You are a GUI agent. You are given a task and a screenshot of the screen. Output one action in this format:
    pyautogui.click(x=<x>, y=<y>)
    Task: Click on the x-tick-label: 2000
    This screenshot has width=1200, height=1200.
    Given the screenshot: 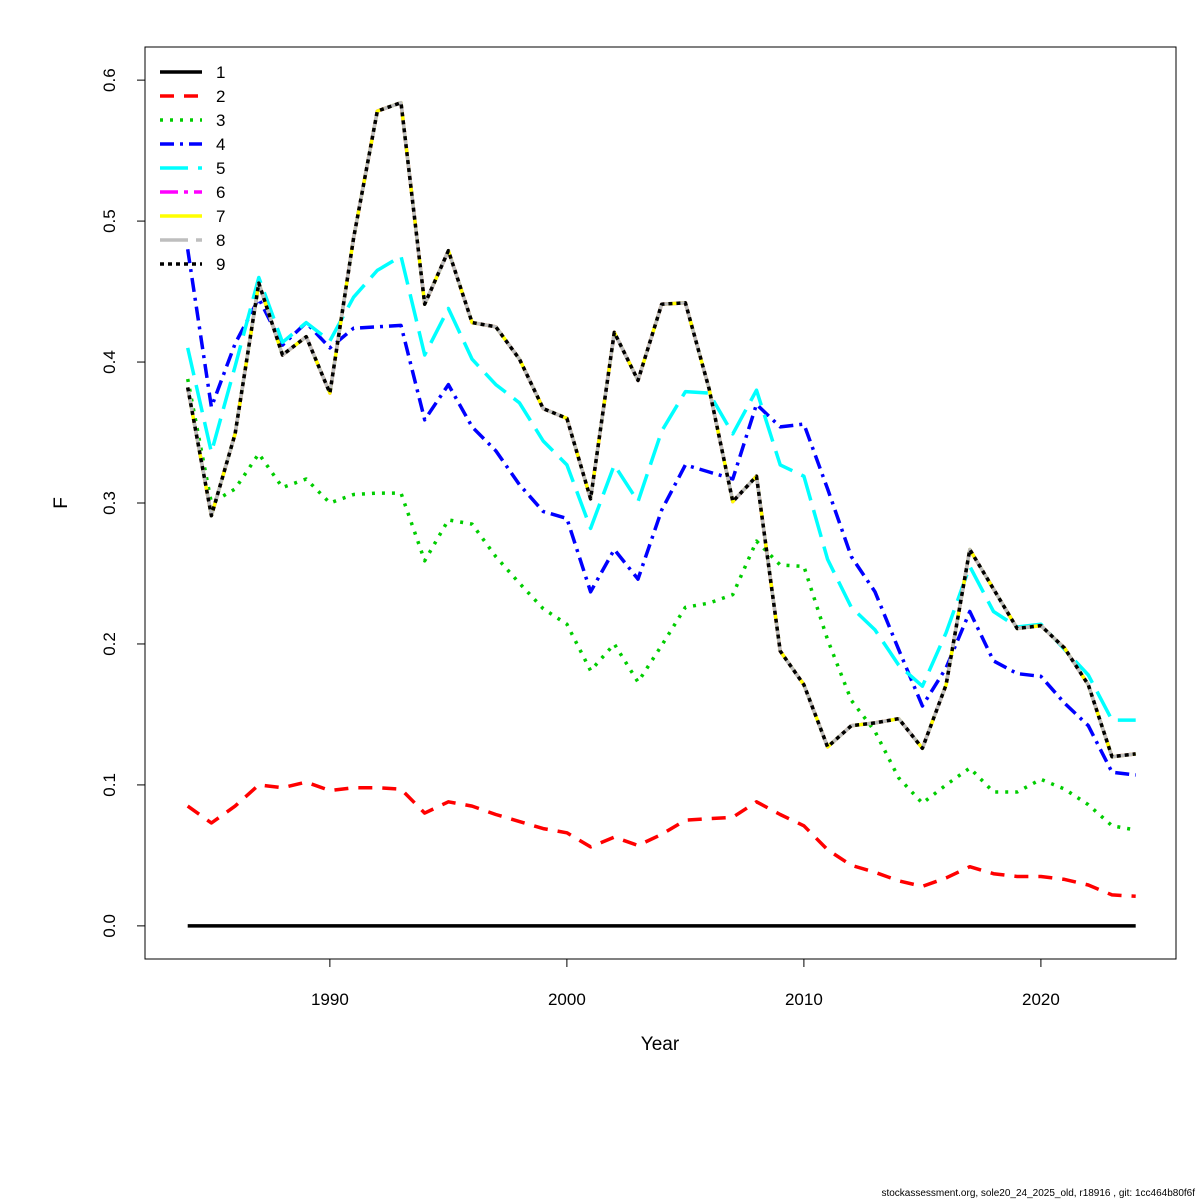 What is the action you would take?
    pyautogui.click(x=567, y=999)
    